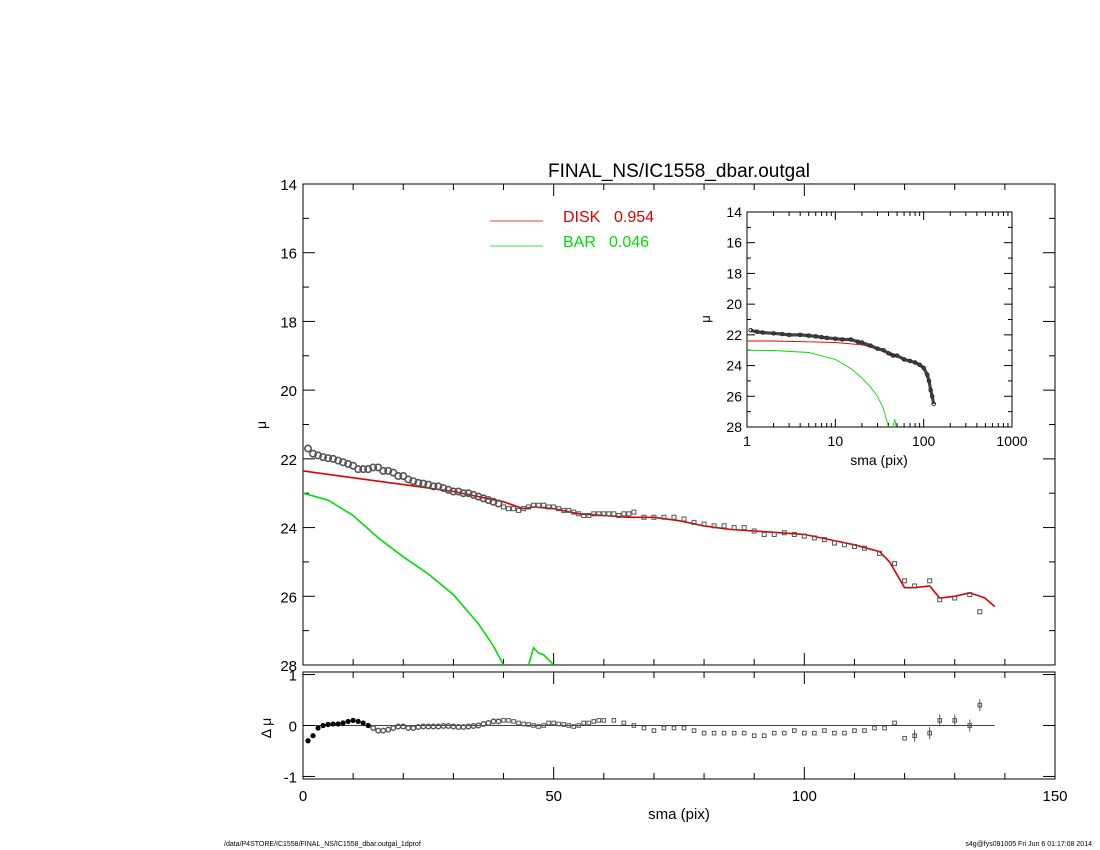 This screenshot has height=850, width=1100. Describe the element at coordinates (734, 273) in the screenshot. I see `inset-y-tick-label: 18` at that location.